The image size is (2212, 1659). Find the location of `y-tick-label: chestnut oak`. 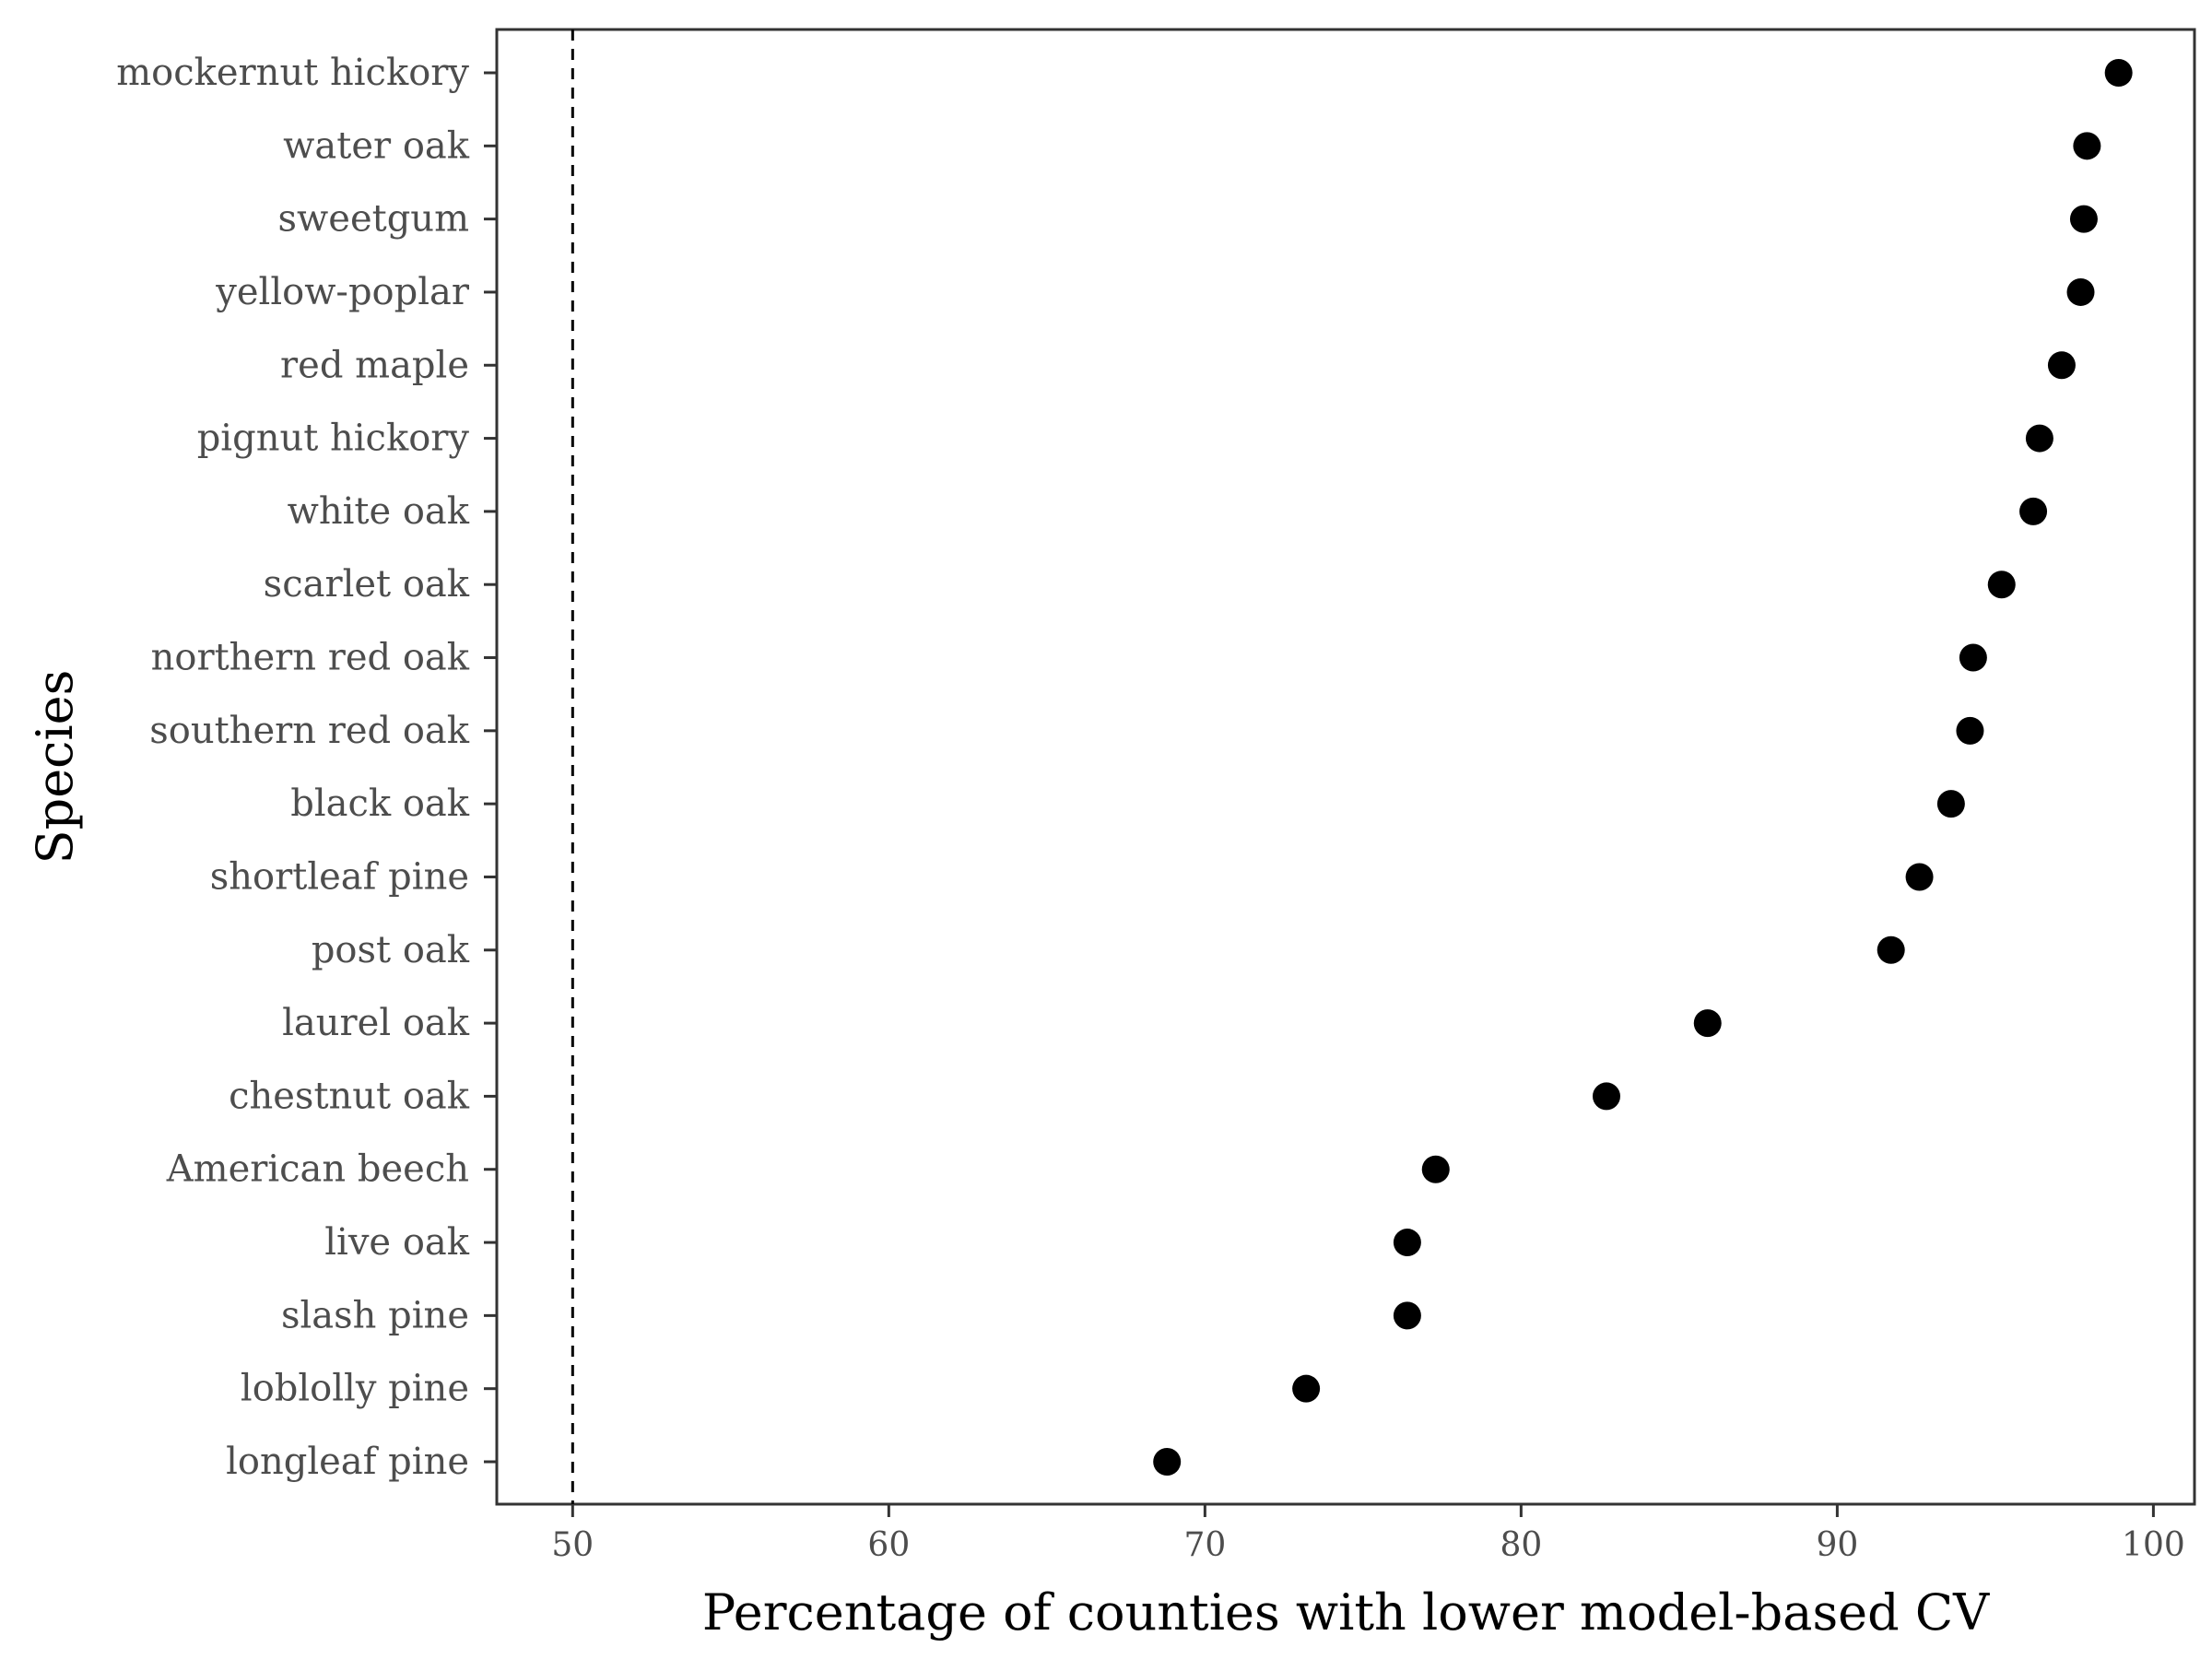

y-tick-label: chestnut oak is located at coordinates (349, 1096).